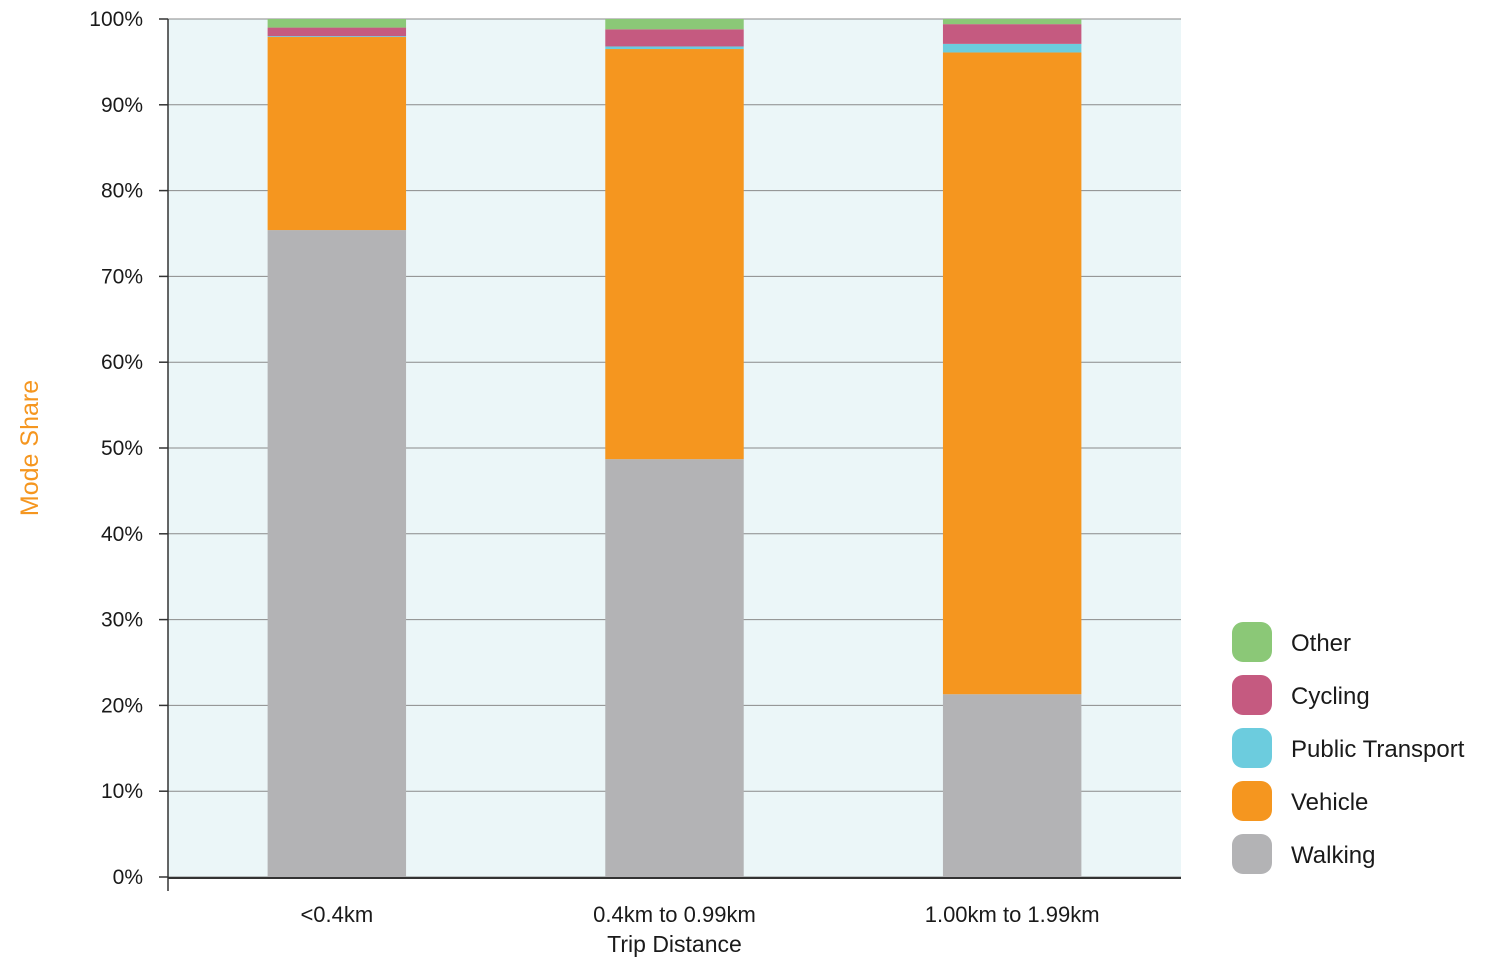 The width and height of the screenshot is (1492, 960). Describe the element at coordinates (674, 254) in the screenshot. I see `bar-segment: Vehicle: 47.8%` at that location.